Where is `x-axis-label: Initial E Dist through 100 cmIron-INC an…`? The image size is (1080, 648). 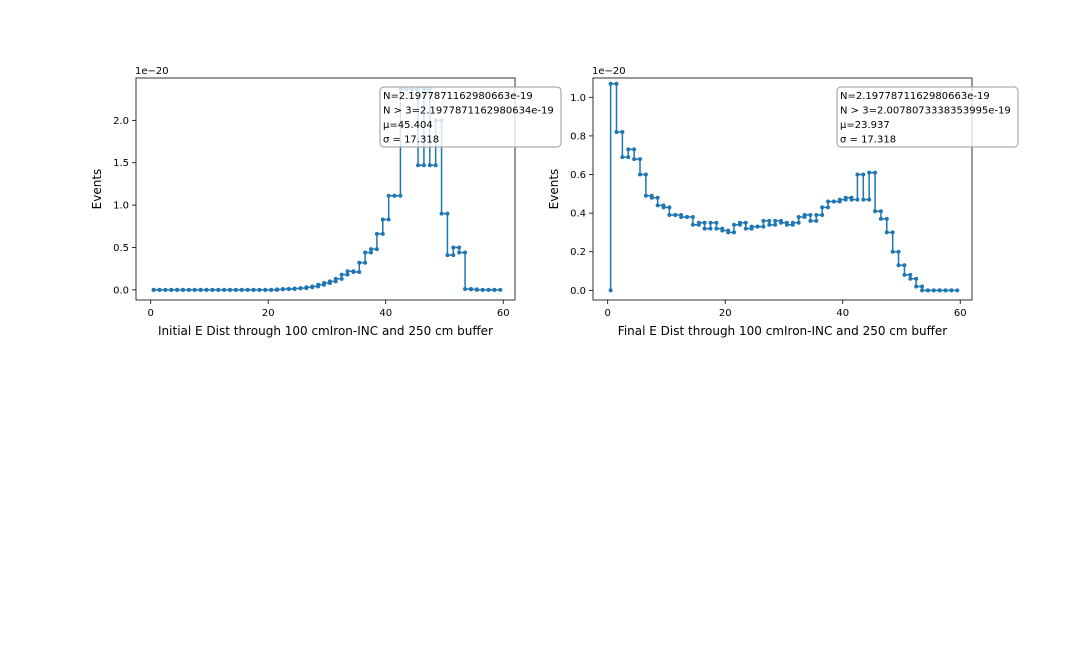
x-axis-label: Initial E Dist through 100 cmIron-INC an… is located at coordinates (325, 331).